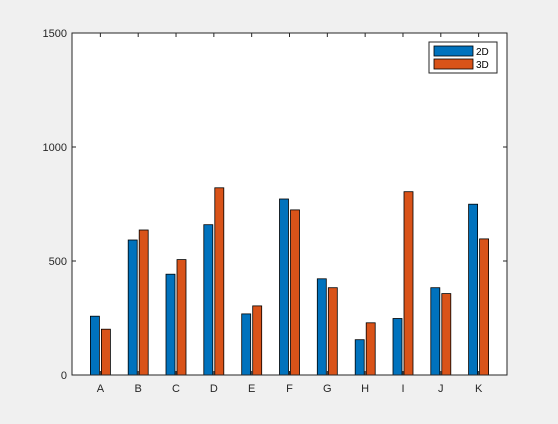 This screenshot has width=558, height=424. Describe the element at coordinates (408, 283) in the screenshot. I see `bar-3D-I` at that location.